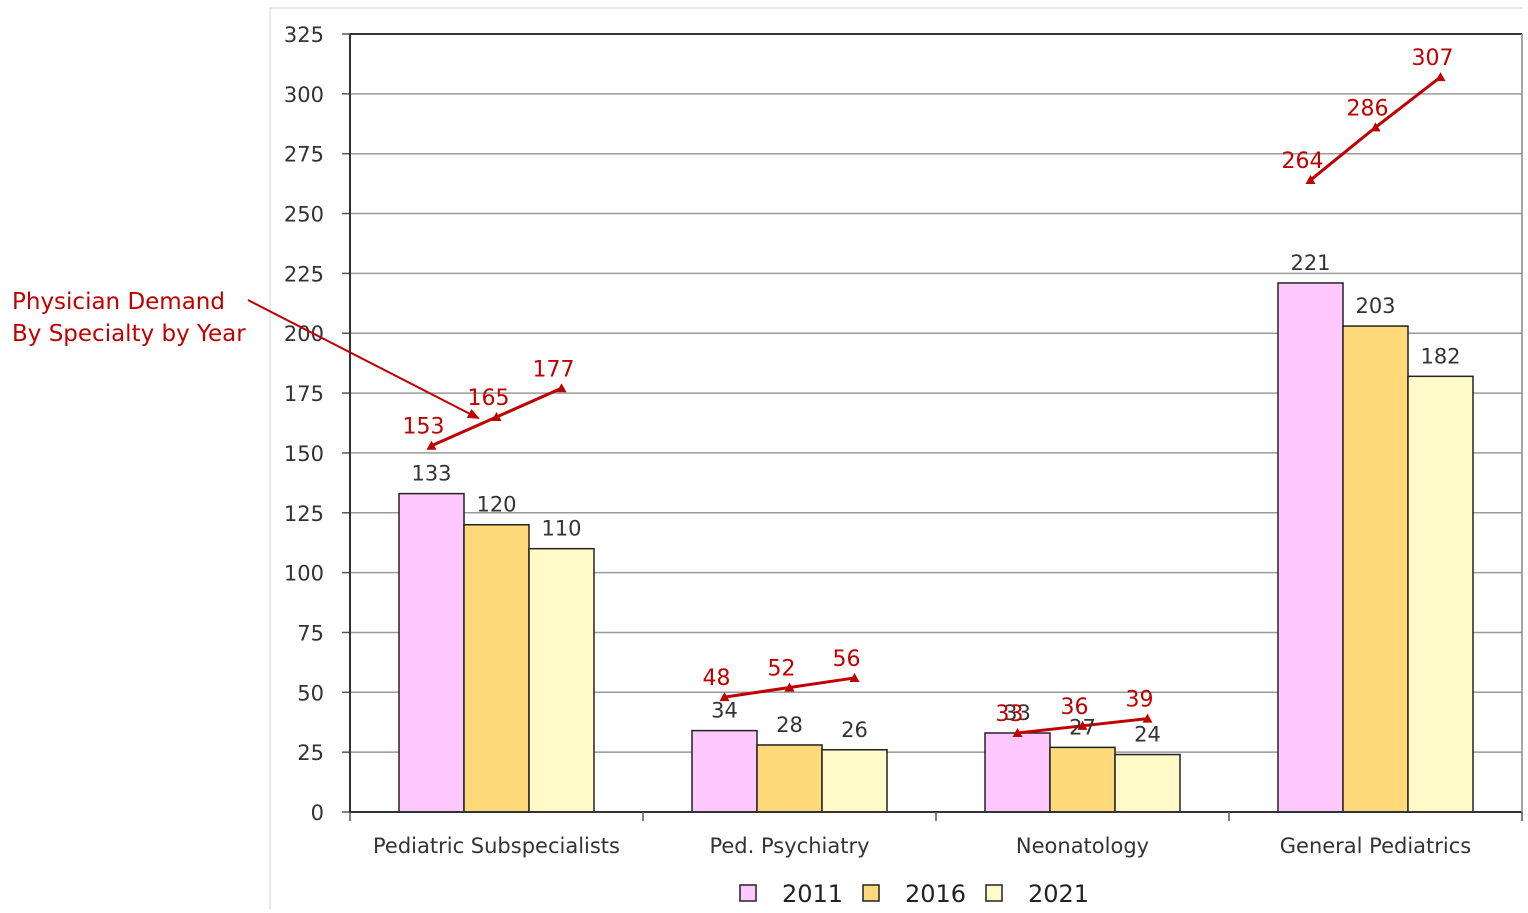 The width and height of the screenshot is (1528, 913). Describe the element at coordinates (496, 846) in the screenshot. I see `x-tick-label: Pediatric Subspecialists` at that location.